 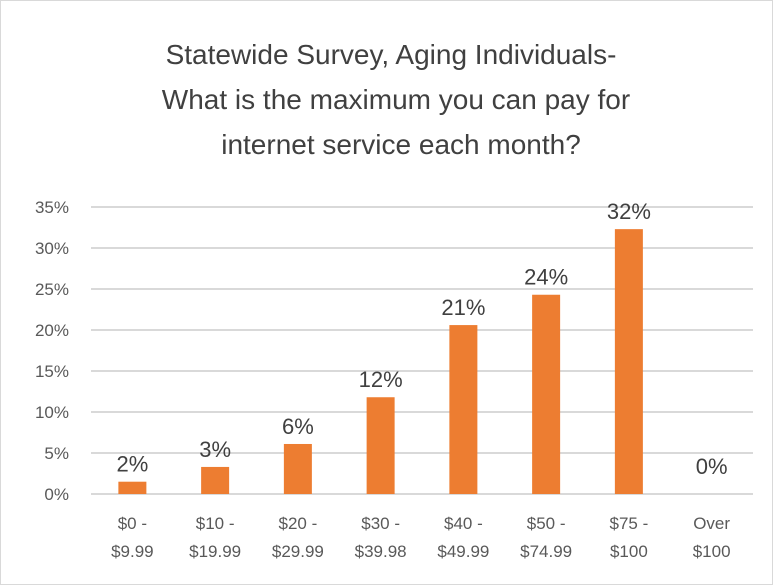 What do you see at coordinates (56, 453) in the screenshot?
I see `y-tick-label: 5%` at bounding box center [56, 453].